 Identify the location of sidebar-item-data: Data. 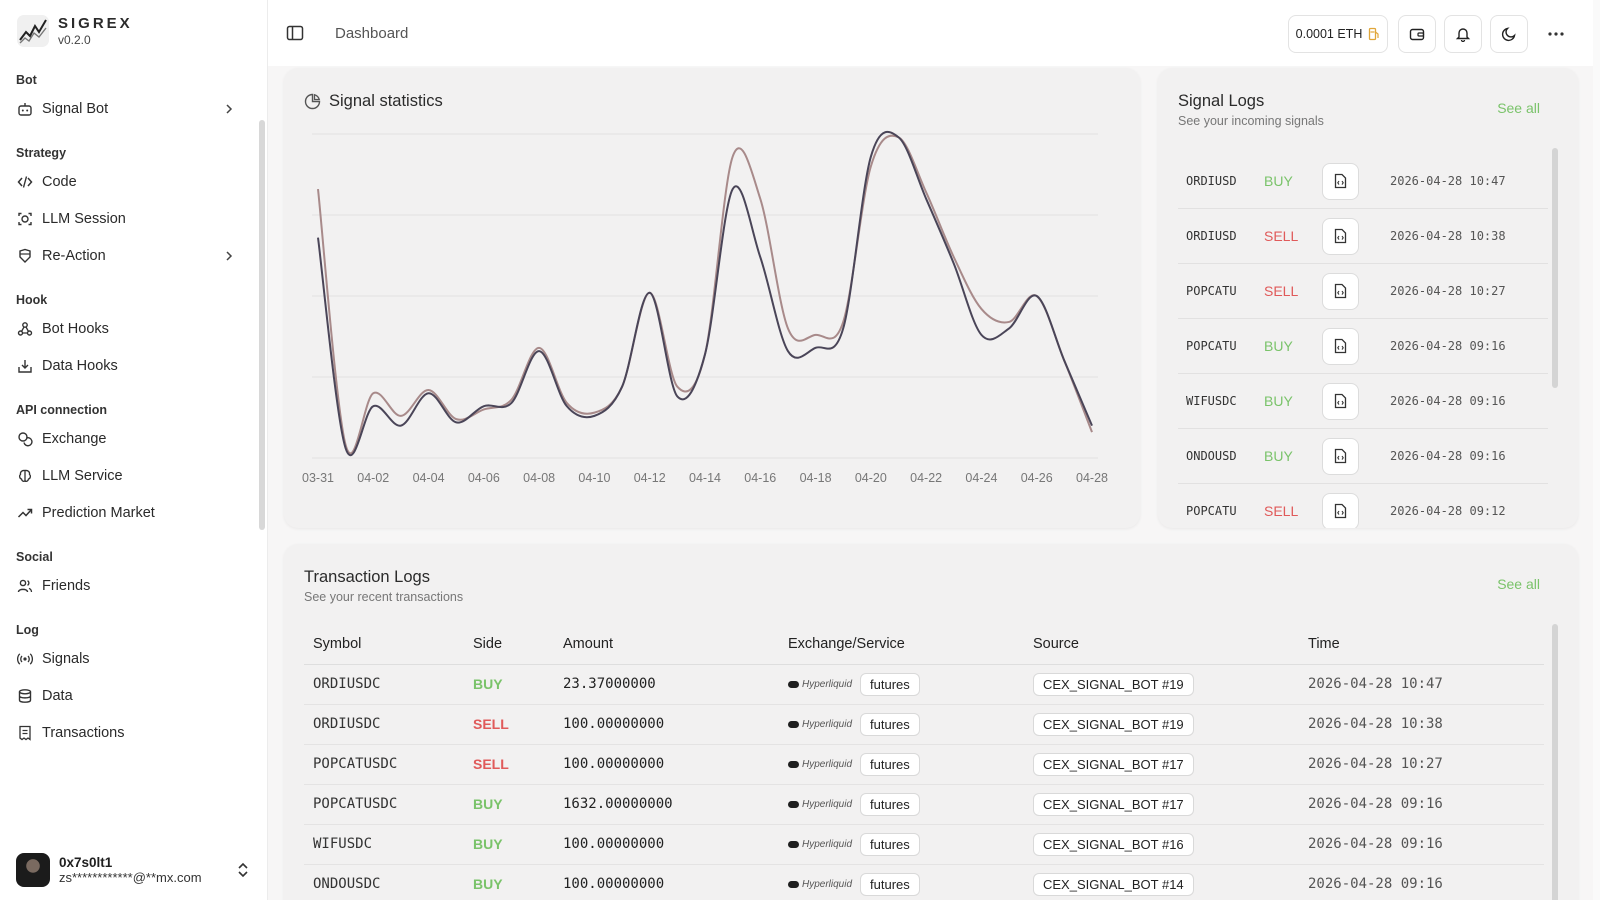
(126, 695).